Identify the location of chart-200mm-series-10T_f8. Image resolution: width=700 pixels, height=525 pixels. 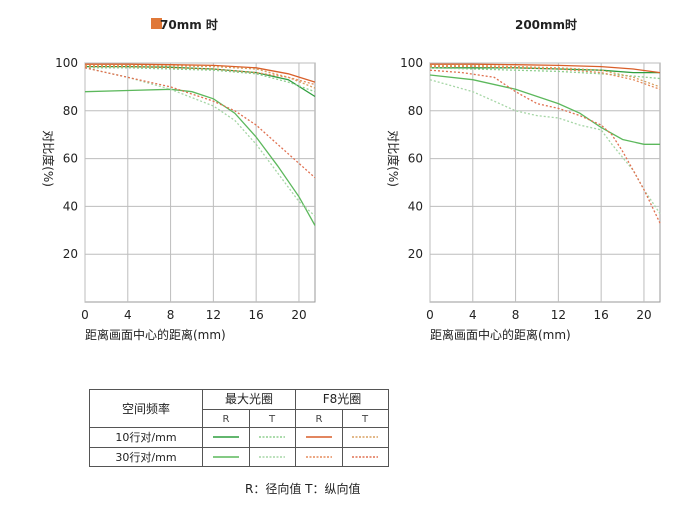
(545, 76).